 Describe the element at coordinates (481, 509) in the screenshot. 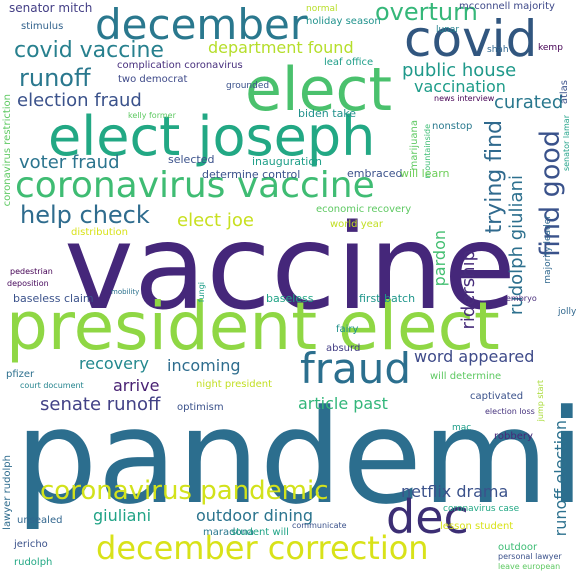

I see `word-coronavirus-case: coronavirus case` at that location.